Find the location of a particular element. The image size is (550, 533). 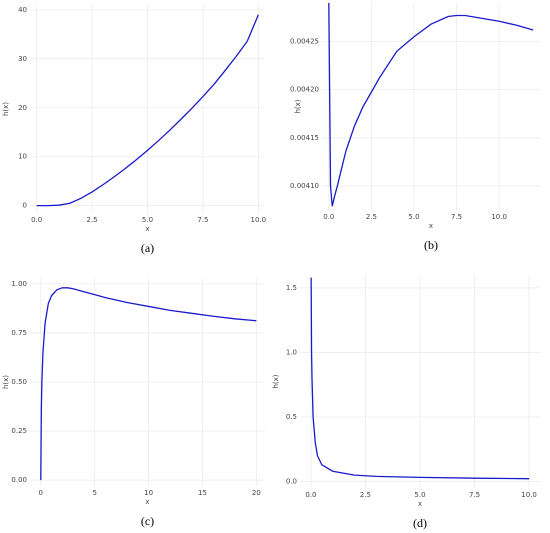

panel-caption: (c) is located at coordinates (147, 521).